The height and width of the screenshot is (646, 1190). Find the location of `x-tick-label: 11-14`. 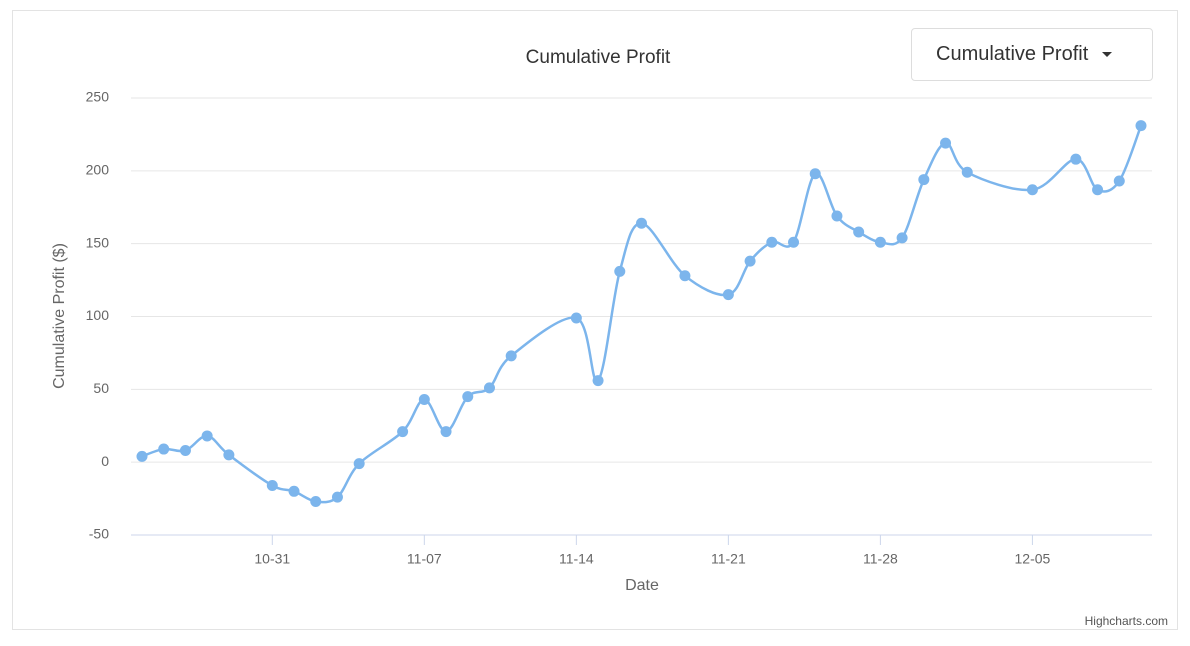

x-tick-label: 11-14 is located at coordinates (576, 559).